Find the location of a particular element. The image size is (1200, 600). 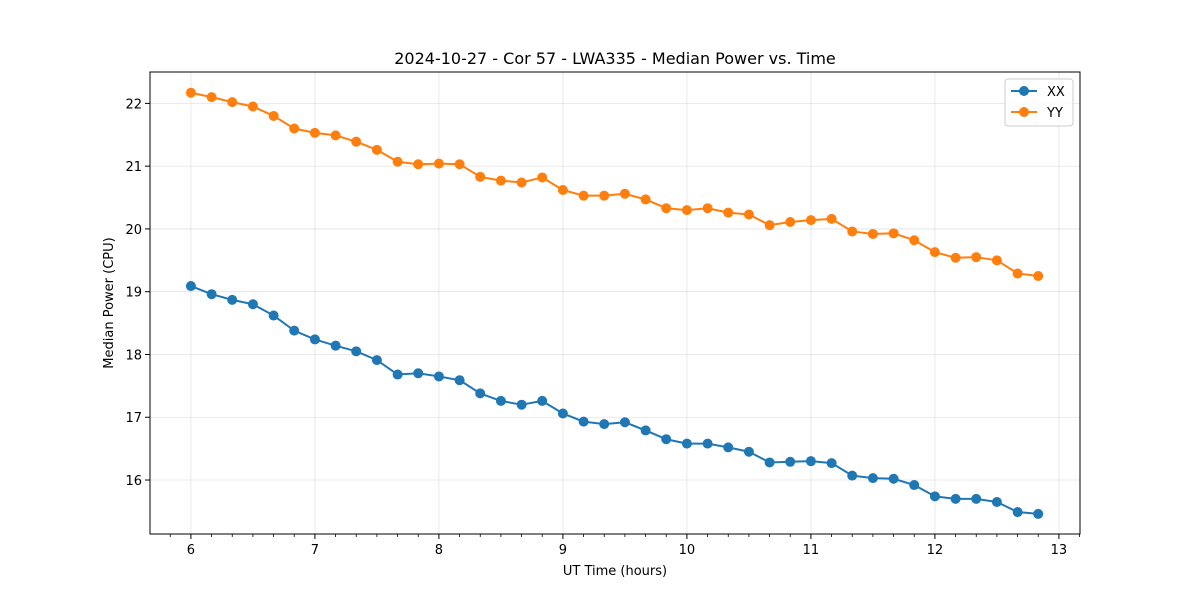

x-tick-label: 9 is located at coordinates (563, 550).